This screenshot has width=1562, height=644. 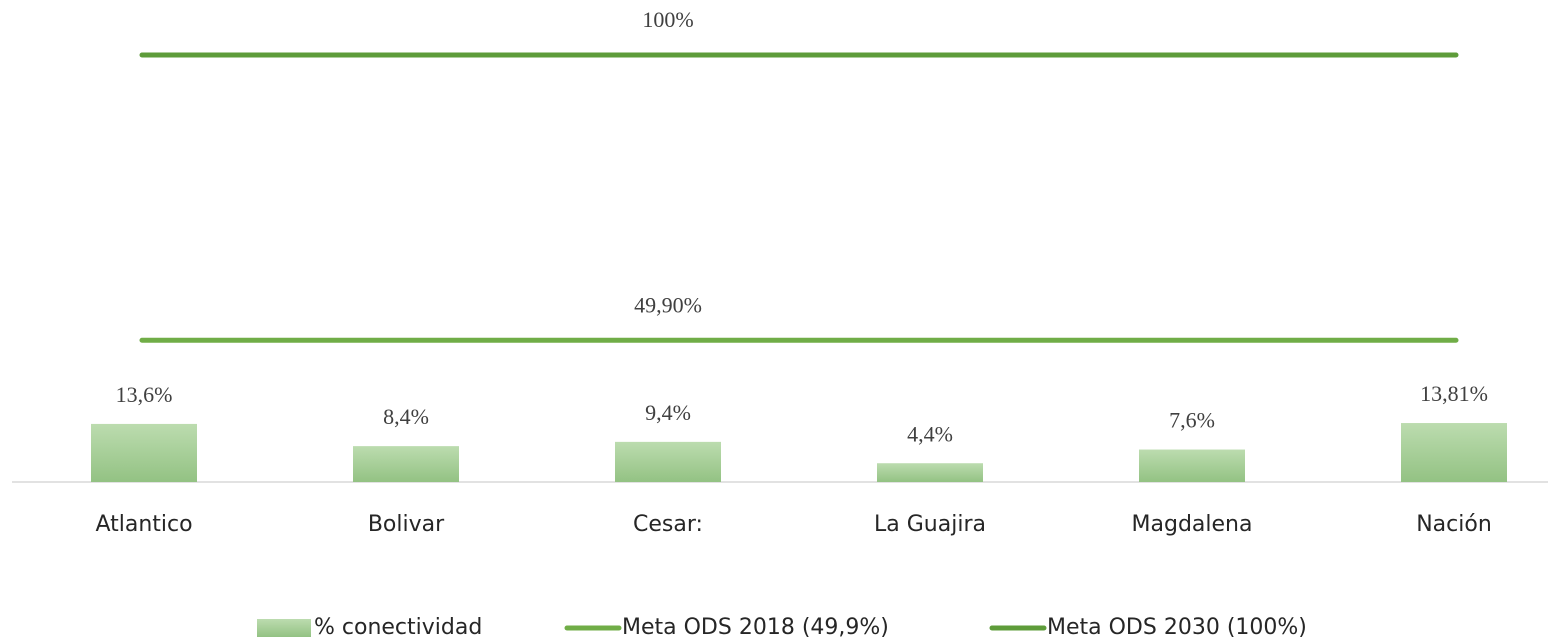 What do you see at coordinates (1192, 420) in the screenshot?
I see `data-label: 7,6%` at bounding box center [1192, 420].